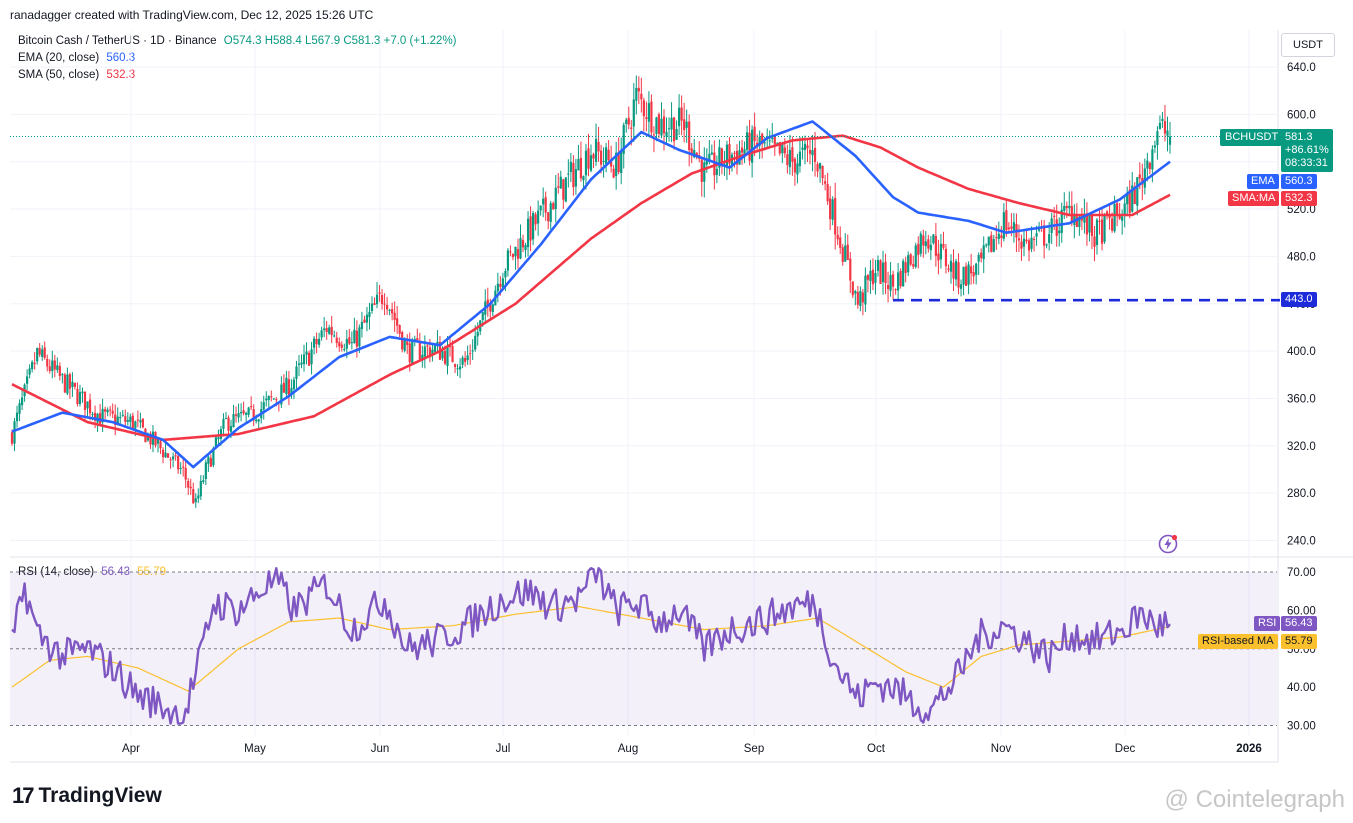  Describe the element at coordinates (1301, 257) in the screenshot. I see `price-tick-label: 480.0` at that location.